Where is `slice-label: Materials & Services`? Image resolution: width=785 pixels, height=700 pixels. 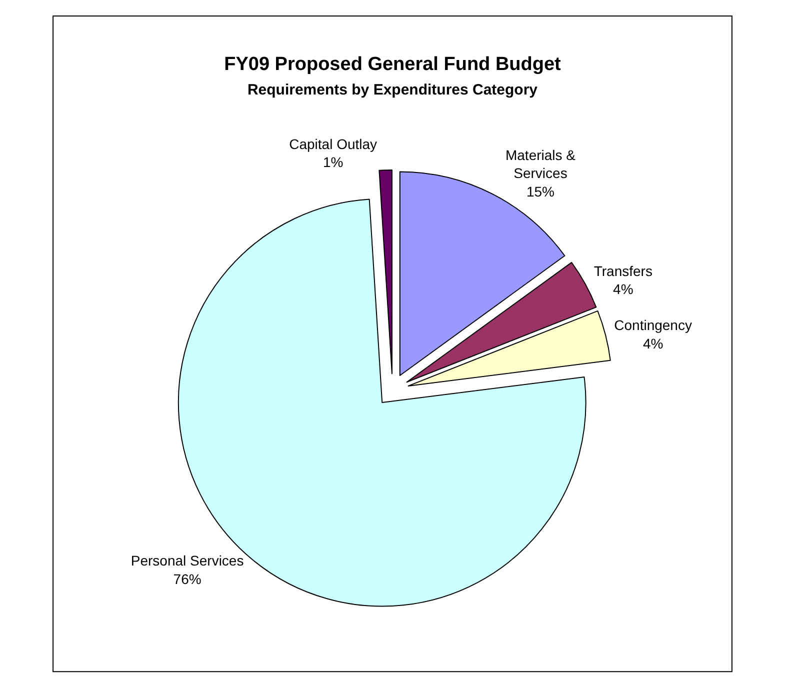
slice-label: Materials & Services is located at coordinates (540, 164).